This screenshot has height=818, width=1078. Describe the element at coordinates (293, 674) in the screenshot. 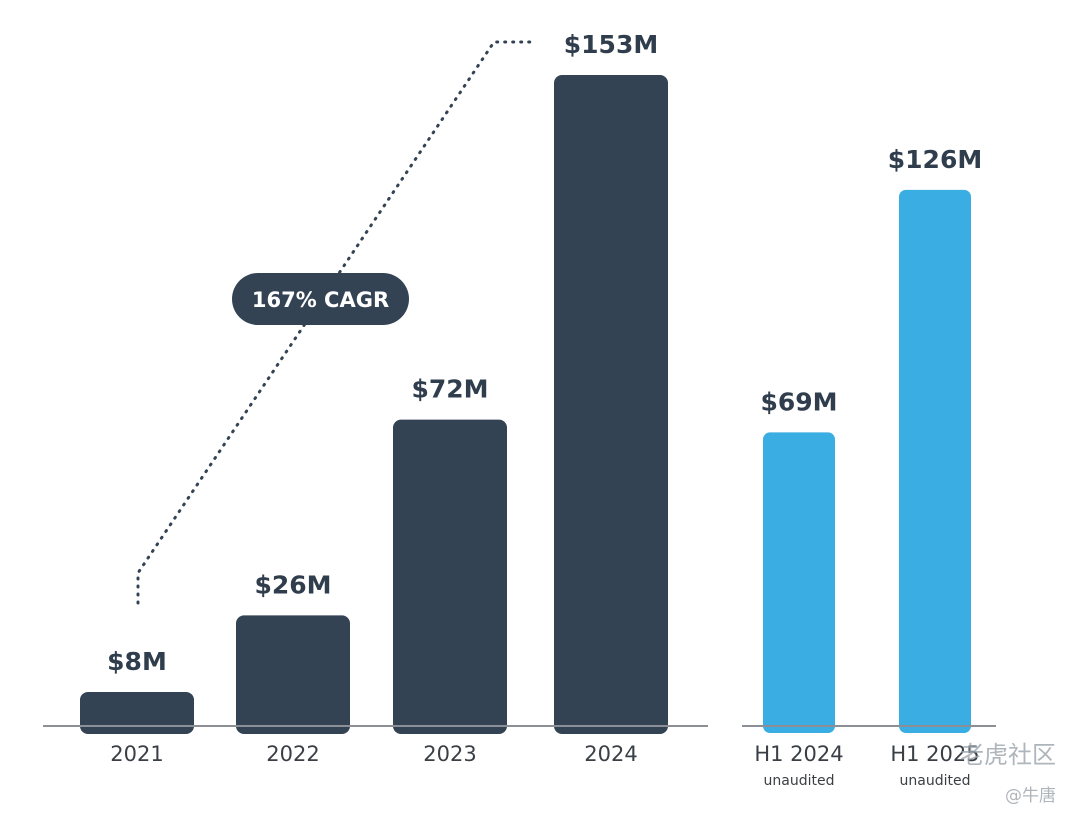

I see `bar-2022` at that location.